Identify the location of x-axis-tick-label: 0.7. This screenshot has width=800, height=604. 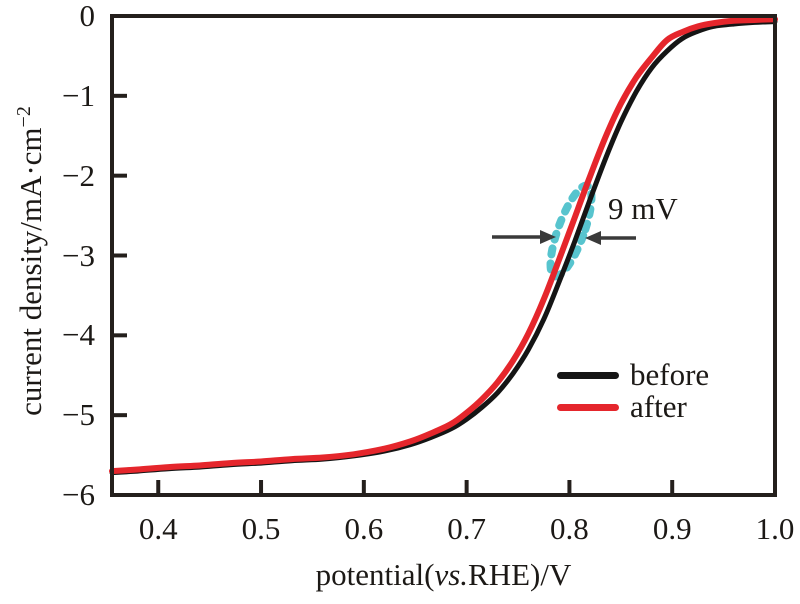
(466, 528).